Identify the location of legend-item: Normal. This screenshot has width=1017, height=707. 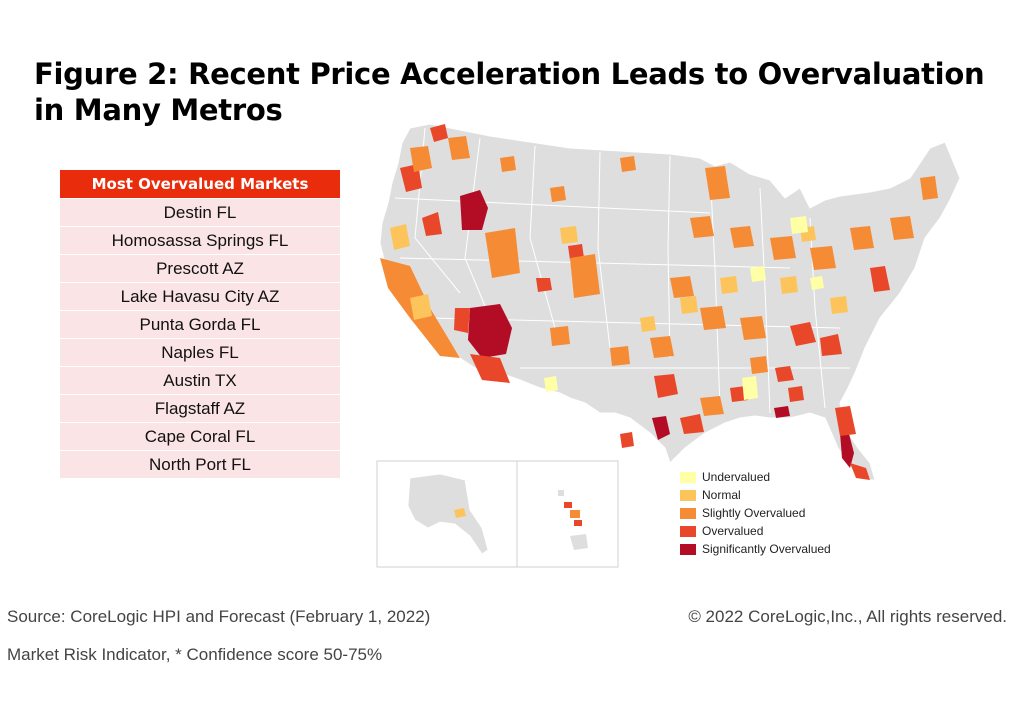
(755, 495).